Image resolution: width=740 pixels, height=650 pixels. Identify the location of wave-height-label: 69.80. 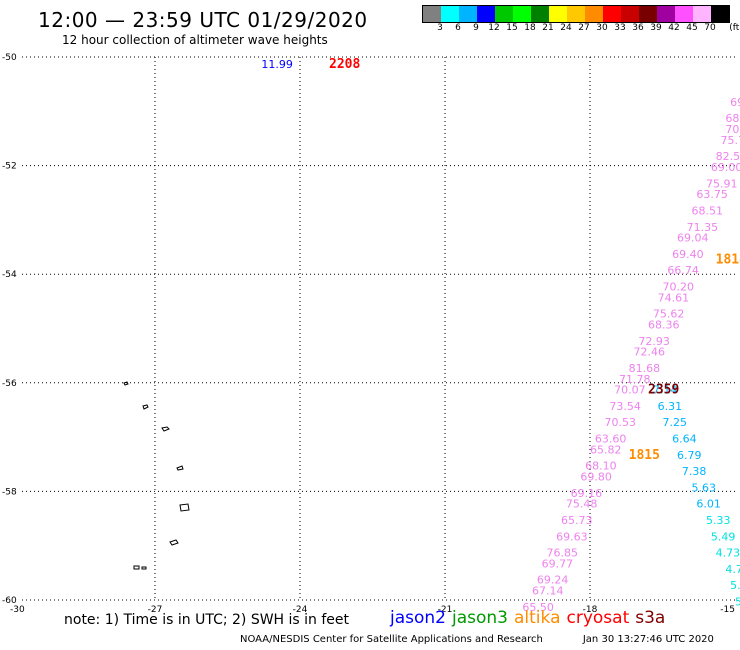
(596, 477).